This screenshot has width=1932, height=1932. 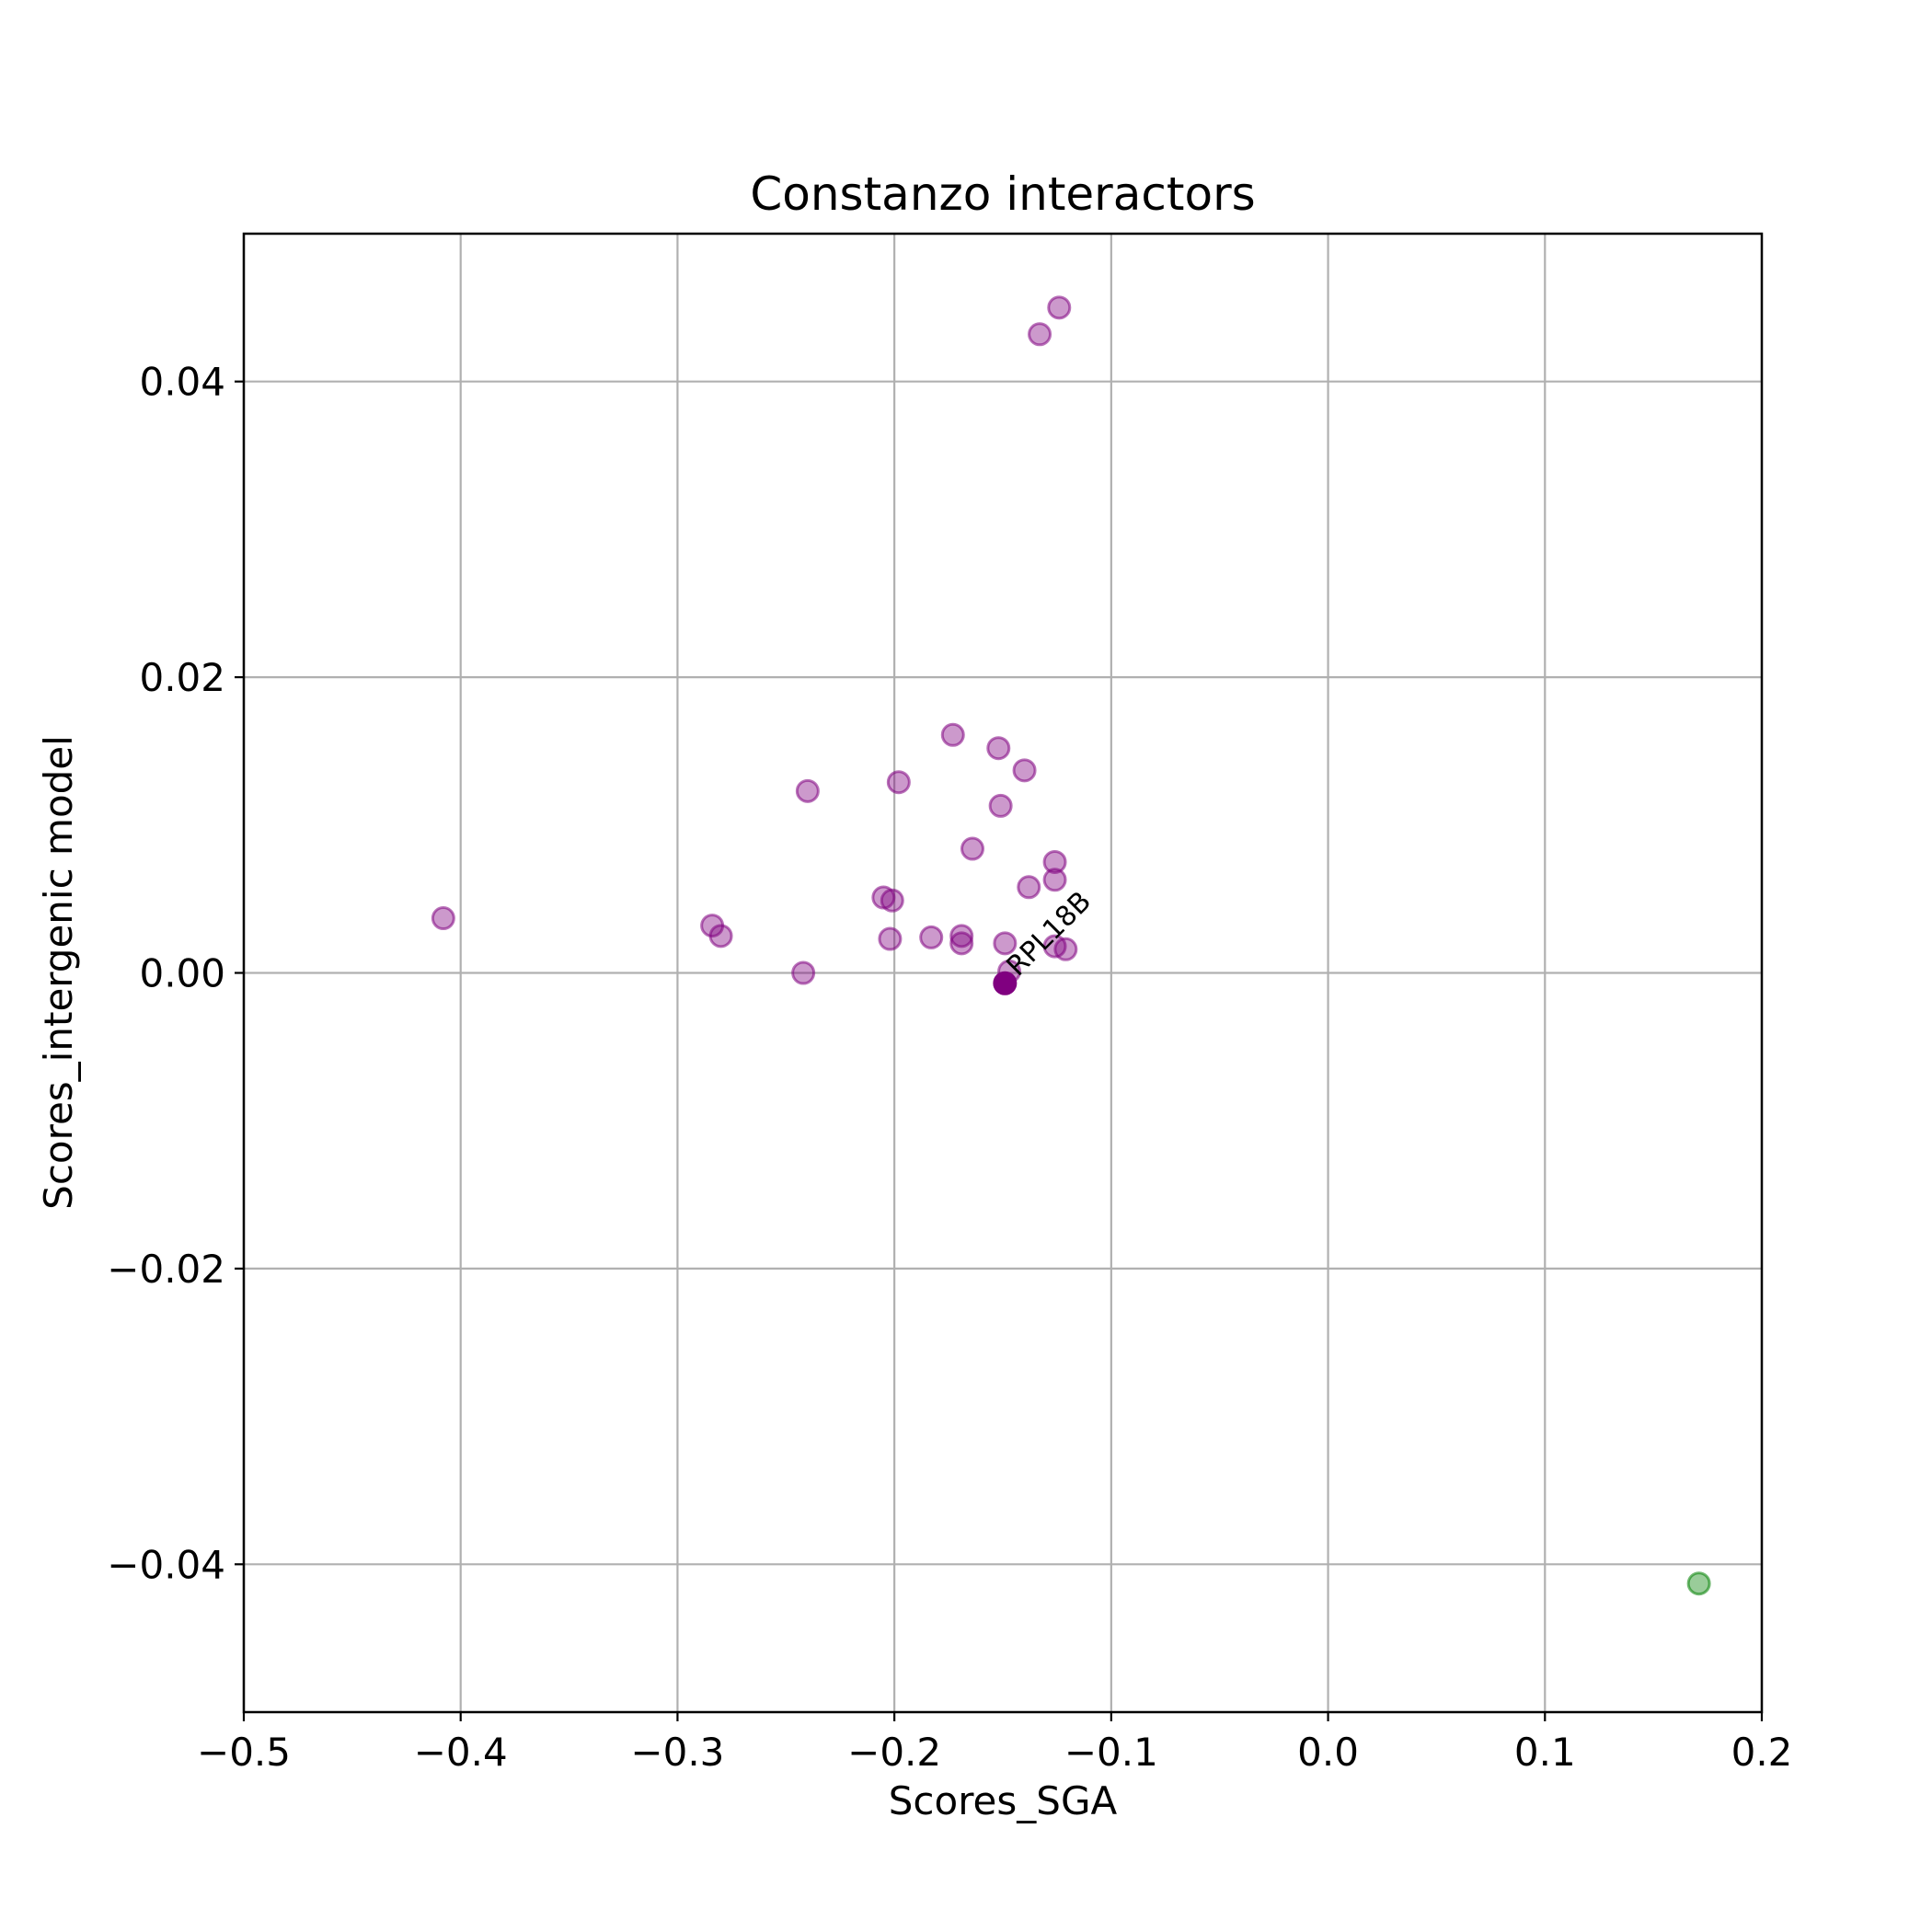 I want to click on annotations: RPL18B, so click(x=1049, y=934).